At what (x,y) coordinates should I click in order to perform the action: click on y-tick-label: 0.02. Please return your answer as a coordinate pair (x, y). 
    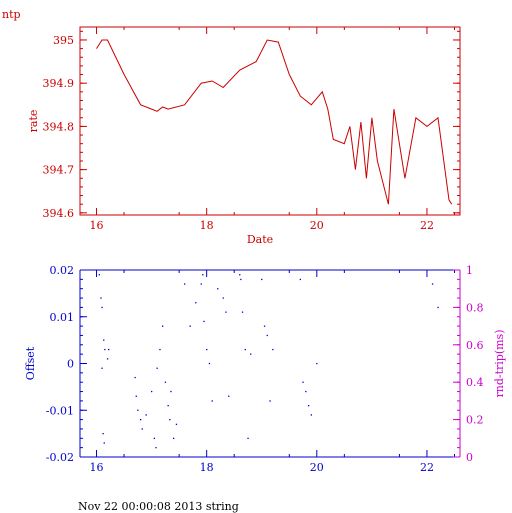
    Looking at the image, I should click on (62, 270).